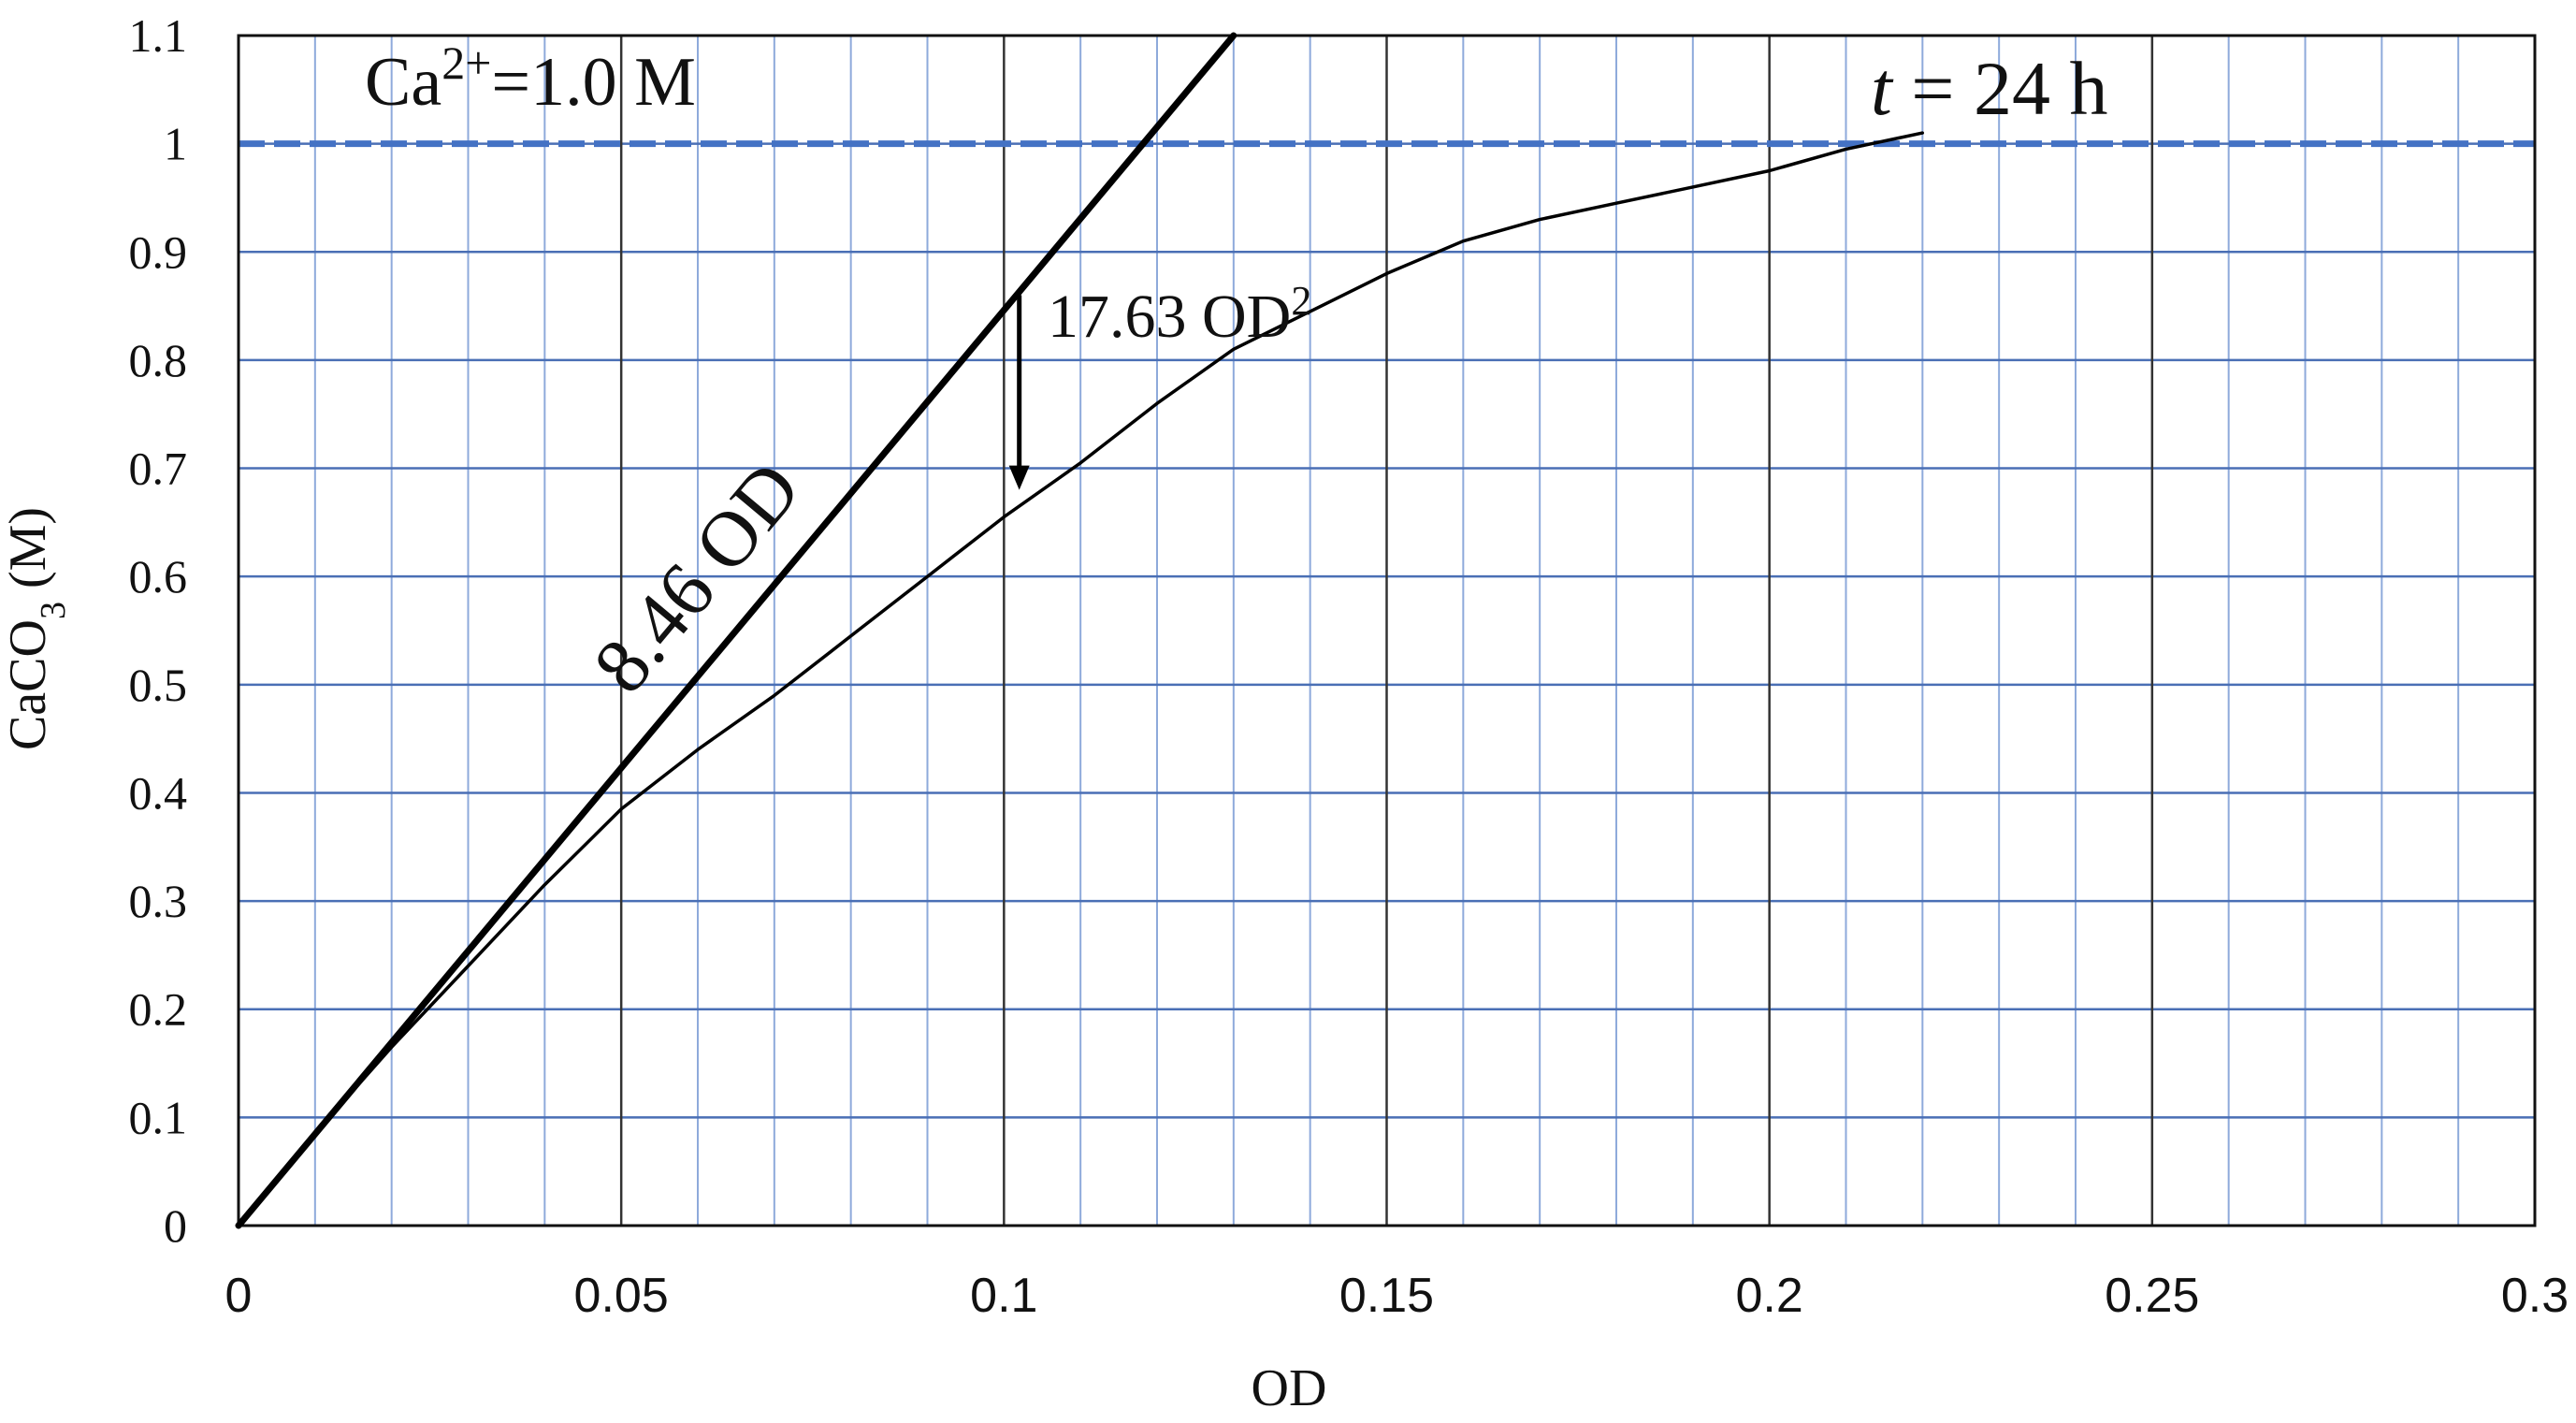  Describe the element at coordinates (158, 36) in the screenshot. I see `y-tick-label: 1.1` at that location.